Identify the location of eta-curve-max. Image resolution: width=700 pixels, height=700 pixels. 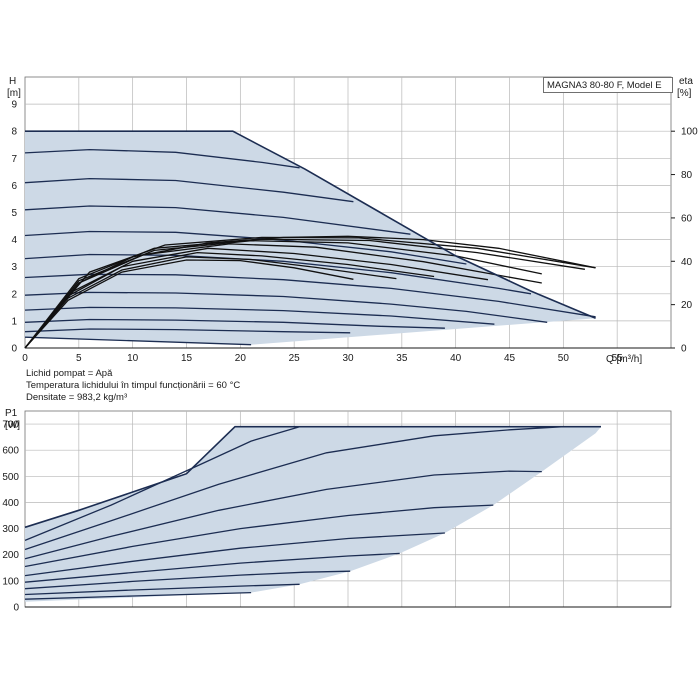
(310, 292).